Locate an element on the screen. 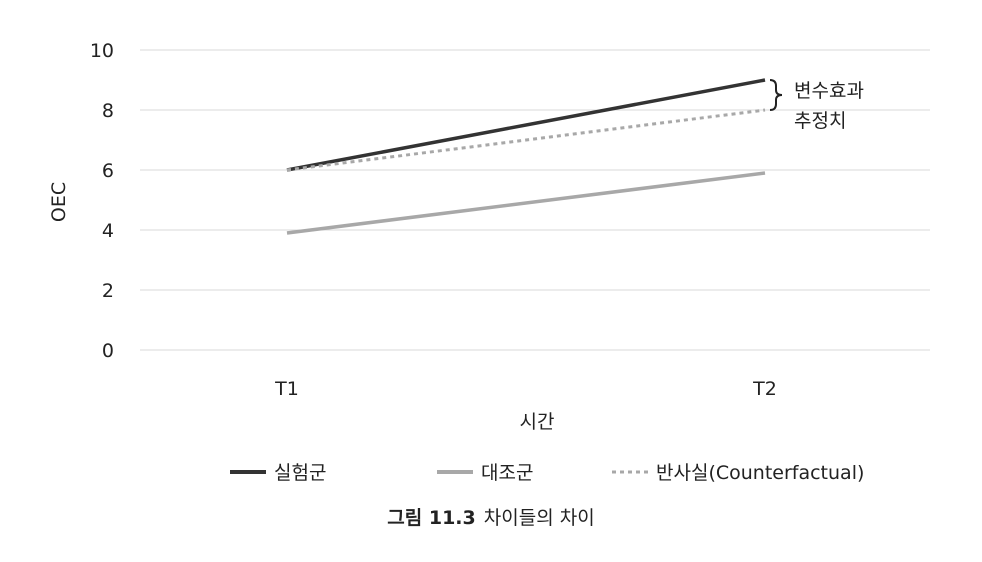  x-tick-label: T1 is located at coordinates (286, 389).